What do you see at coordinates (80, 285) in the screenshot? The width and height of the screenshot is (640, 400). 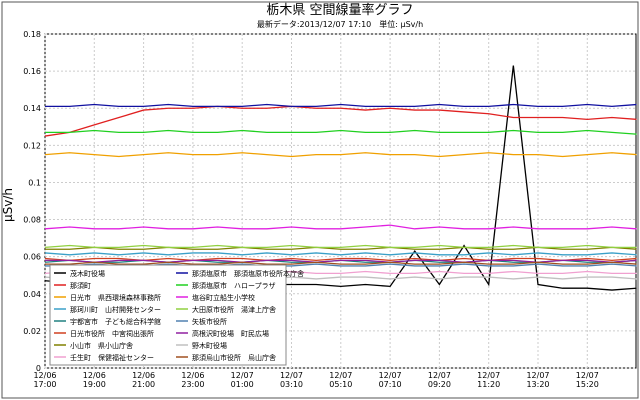 I see `legend-label: 那須町` at bounding box center [80, 285].